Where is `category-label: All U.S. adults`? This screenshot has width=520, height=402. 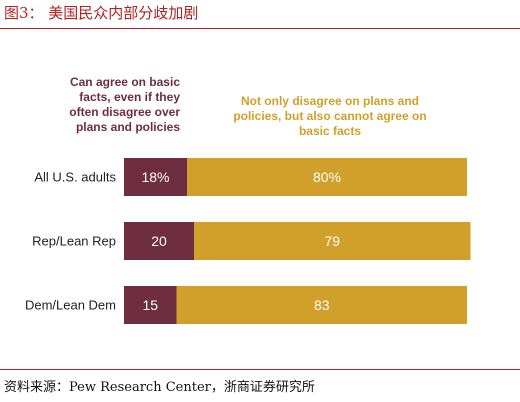 category-label: All U.S. adults is located at coordinates (75, 177).